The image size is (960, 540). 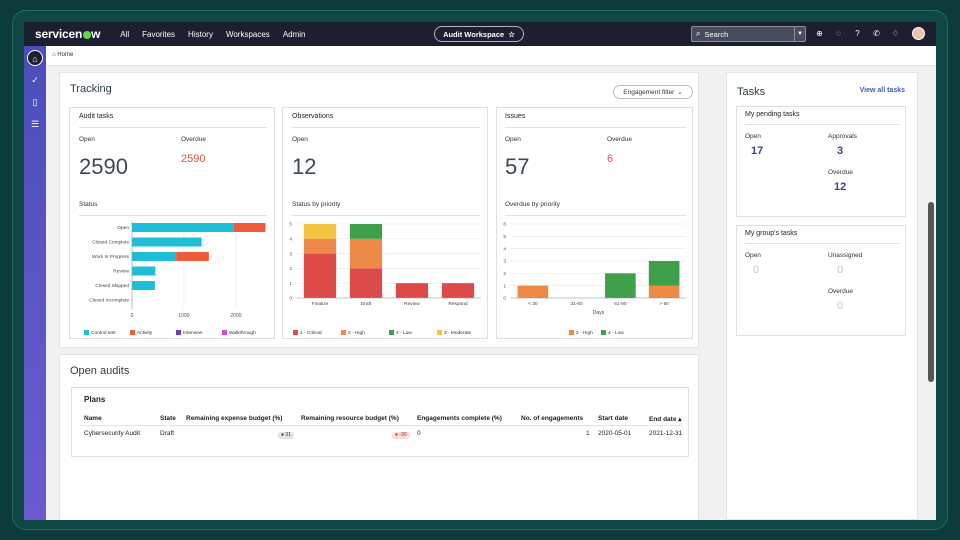 What do you see at coordinates (249, 227) in the screenshot?
I see `bar-activity-open` at bounding box center [249, 227].